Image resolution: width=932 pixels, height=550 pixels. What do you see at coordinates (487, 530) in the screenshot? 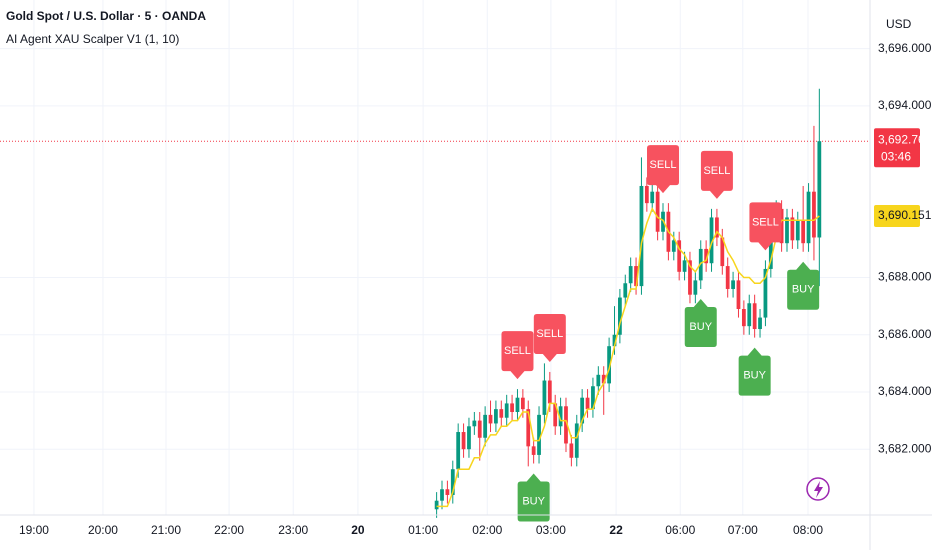
I see `x-tick-label: 02:00` at bounding box center [487, 530].